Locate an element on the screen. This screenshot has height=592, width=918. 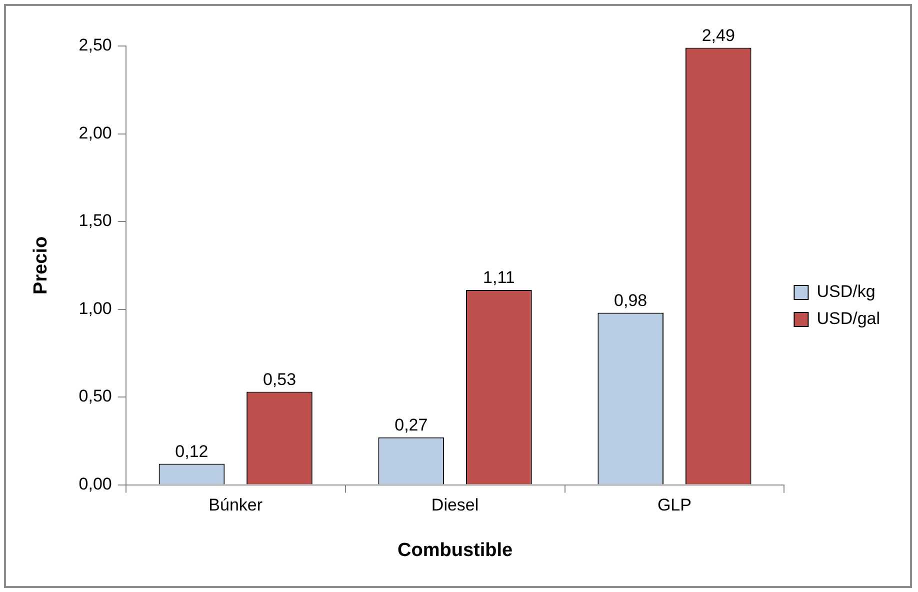
data-label: 0,98 is located at coordinates (631, 300).